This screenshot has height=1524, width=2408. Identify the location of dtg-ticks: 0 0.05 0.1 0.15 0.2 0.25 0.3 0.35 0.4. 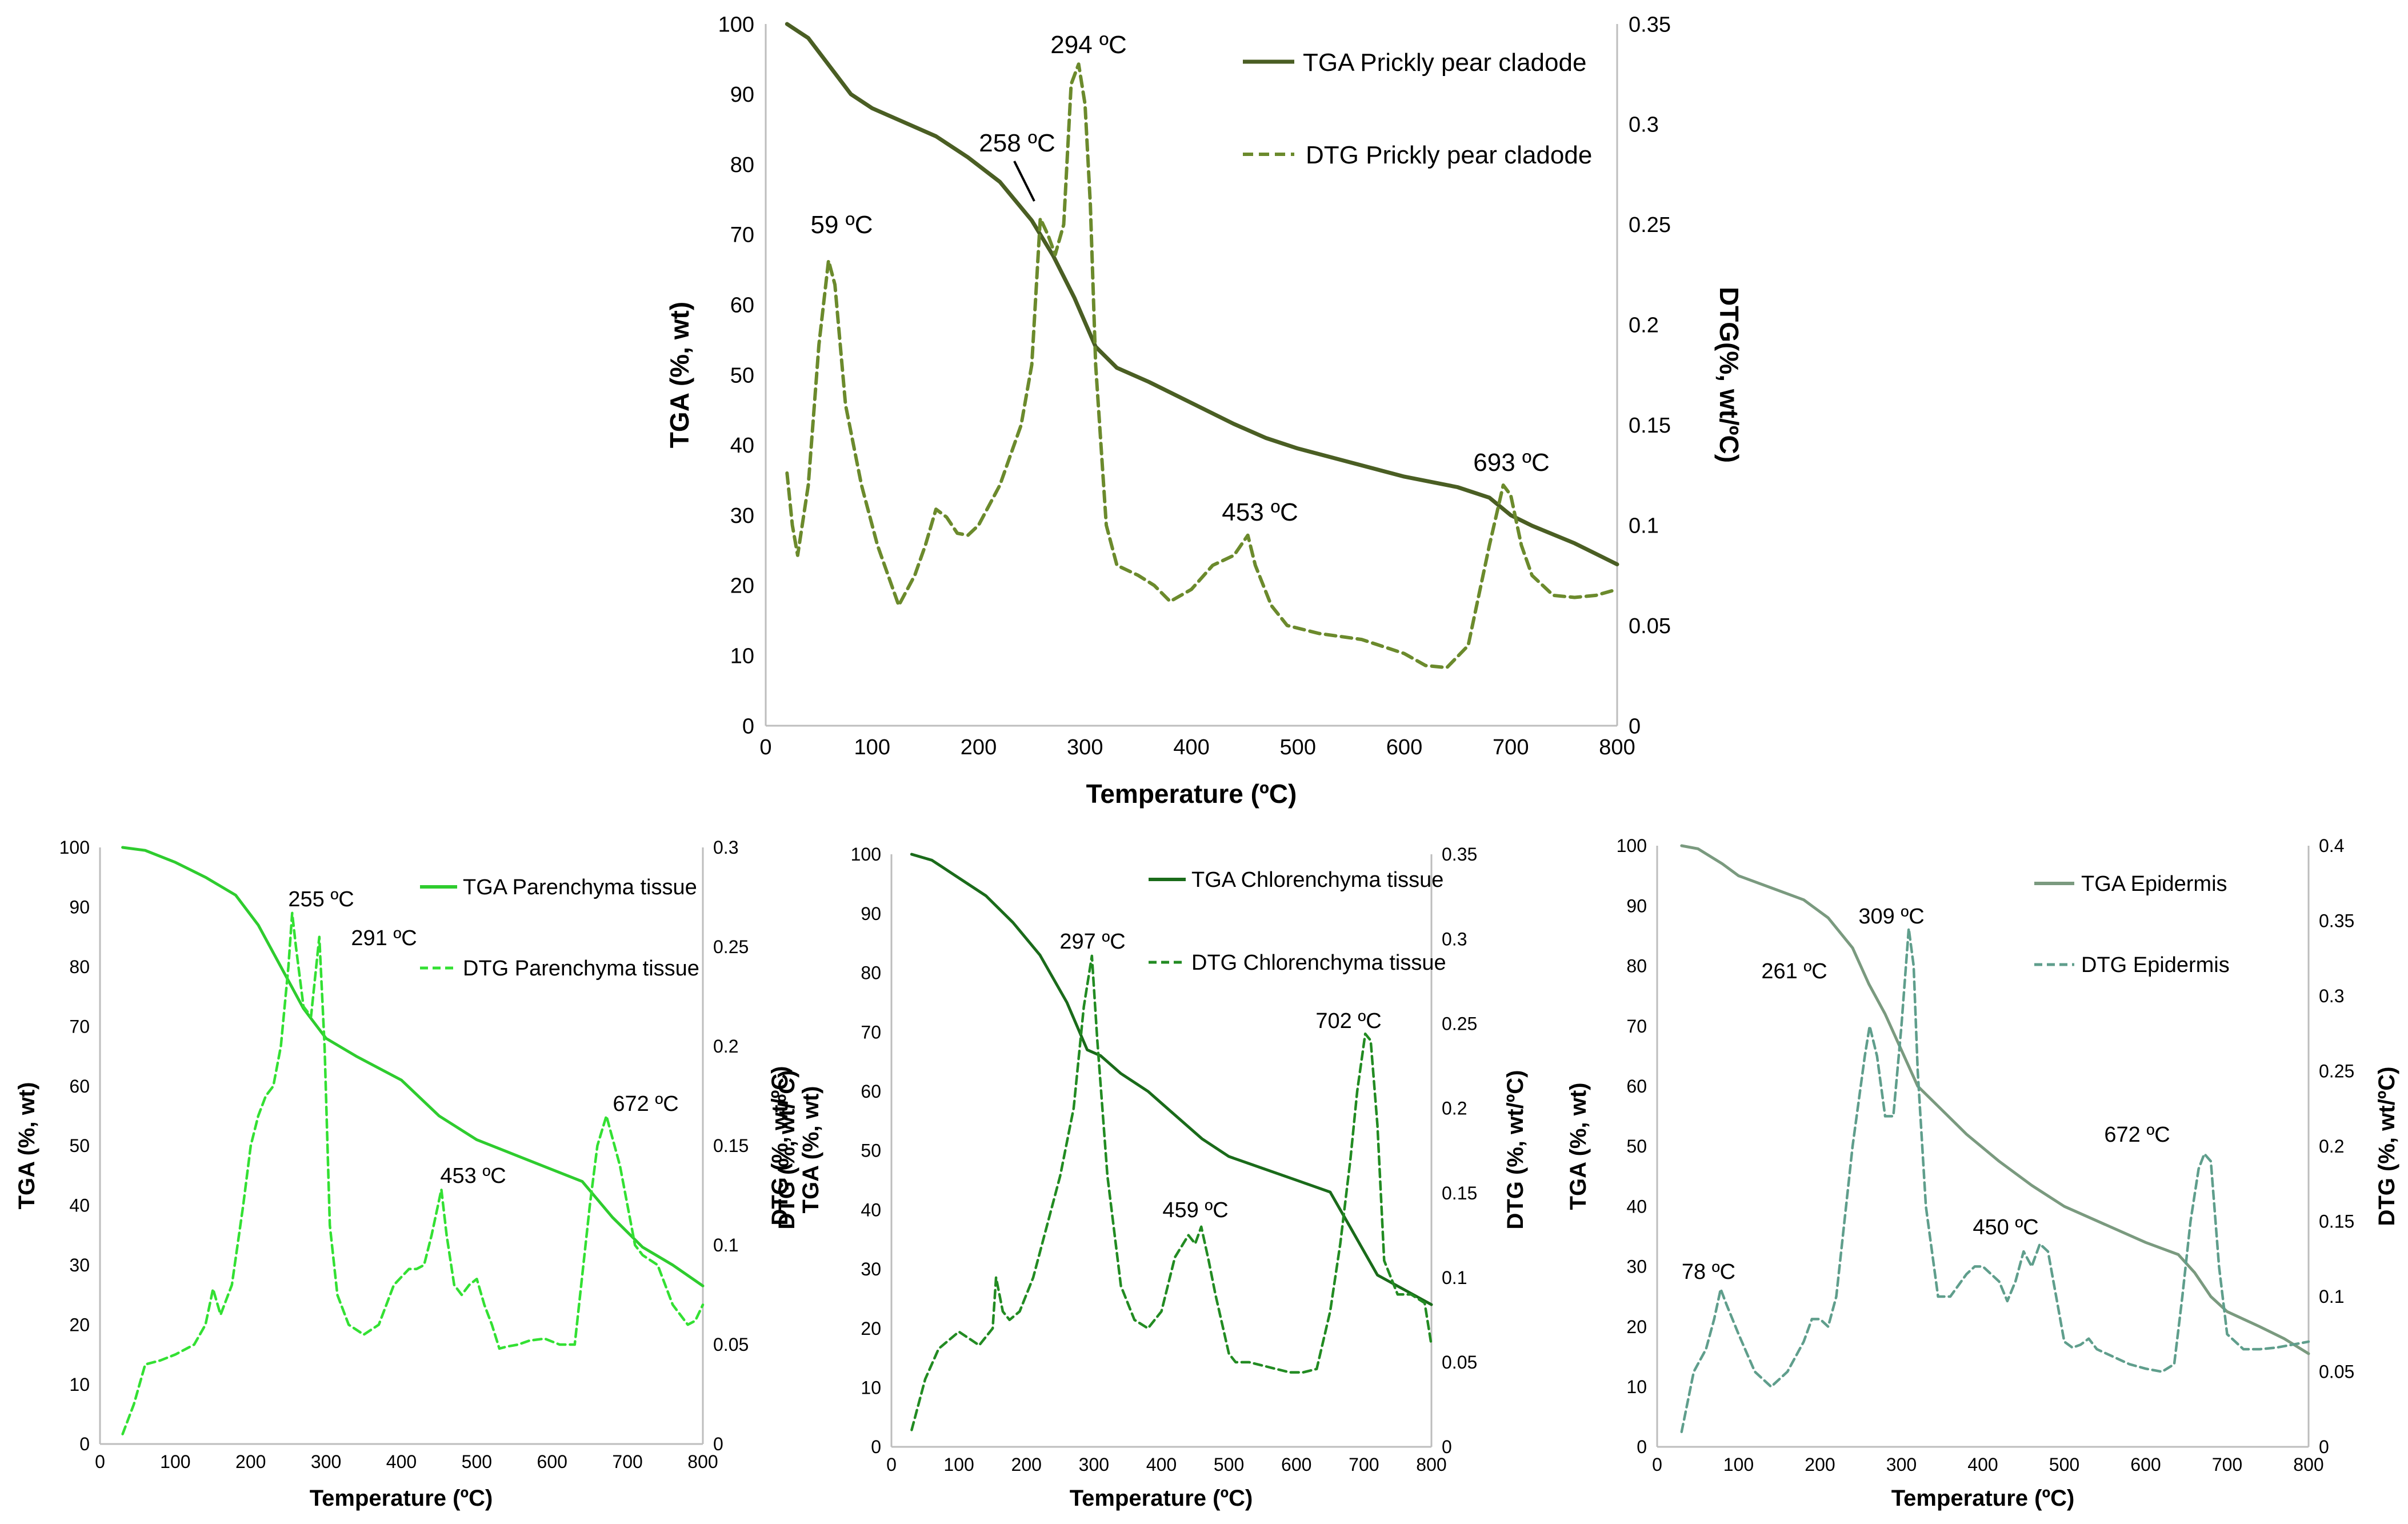
(2336, 1146).